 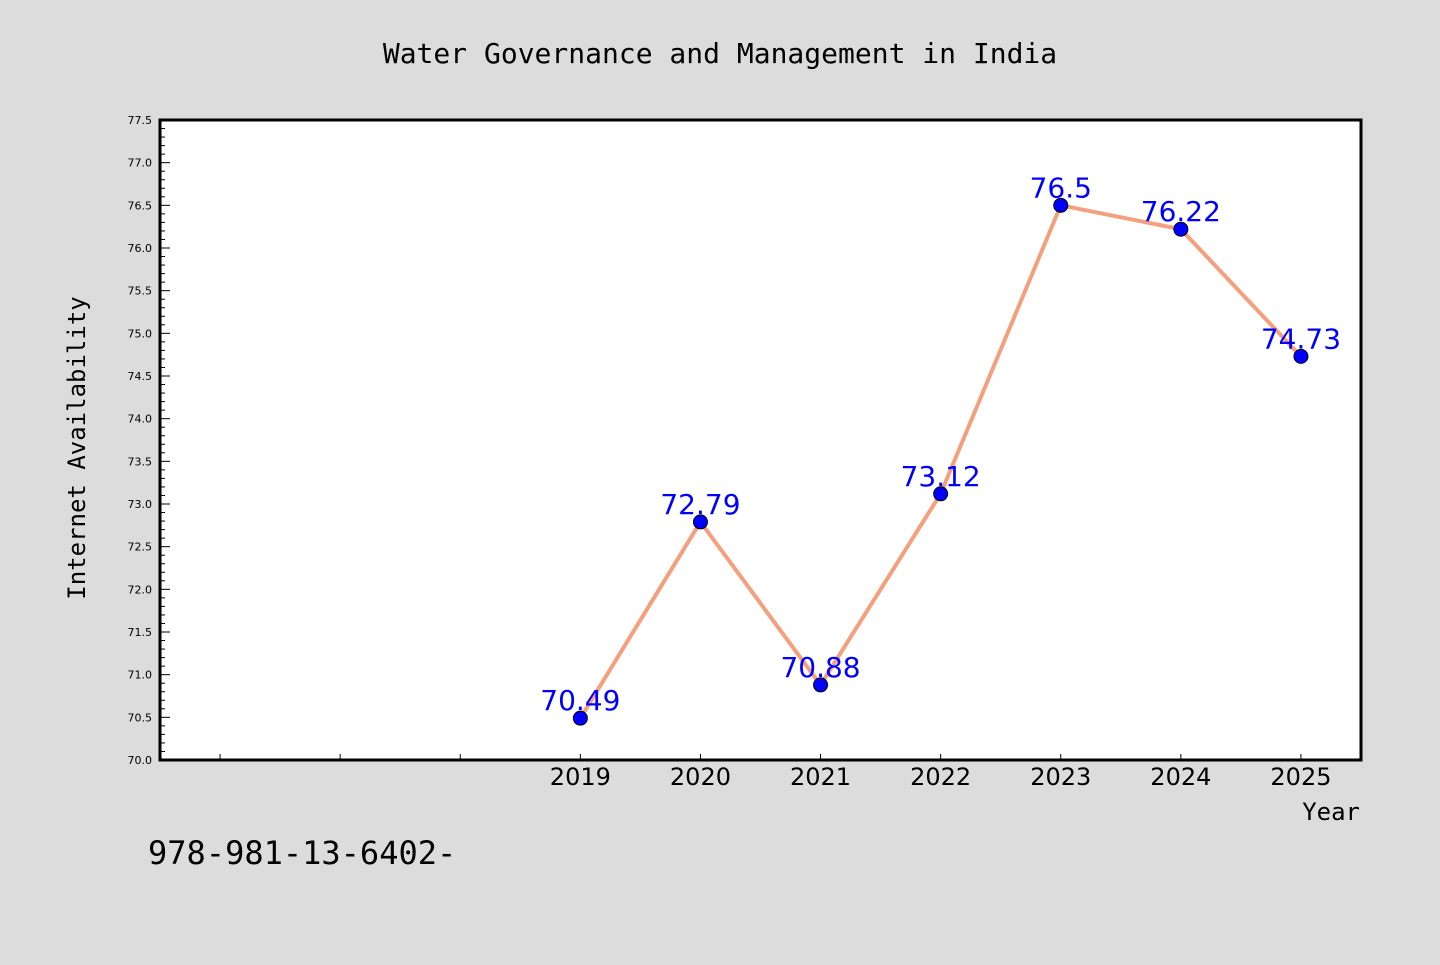 What do you see at coordinates (1181, 211) in the screenshot?
I see `data-label: 76.22` at bounding box center [1181, 211].